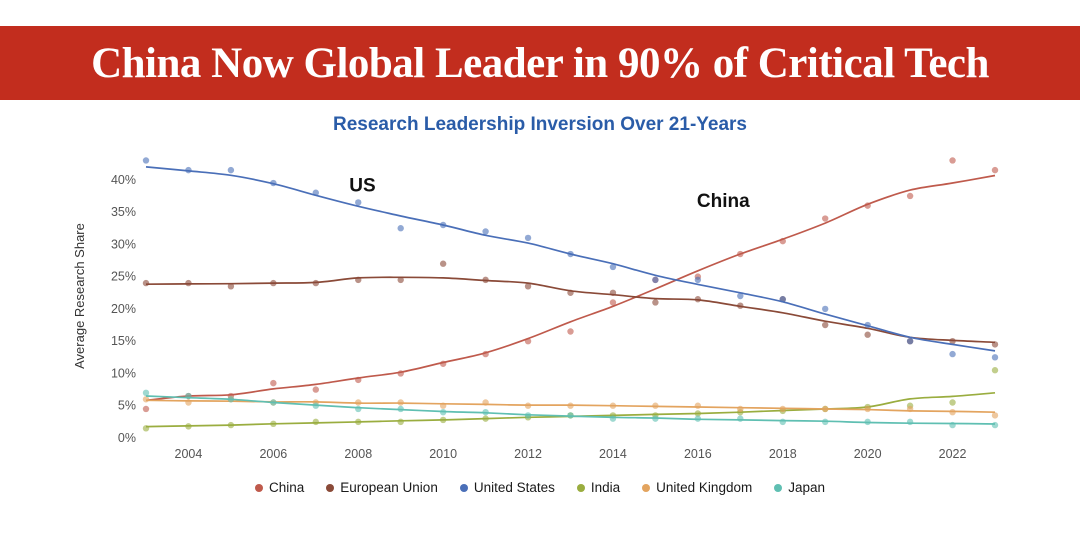 This screenshot has width=1080, height=545. What do you see at coordinates (123, 212) in the screenshot?
I see `y-tick-label: 35%` at bounding box center [123, 212].